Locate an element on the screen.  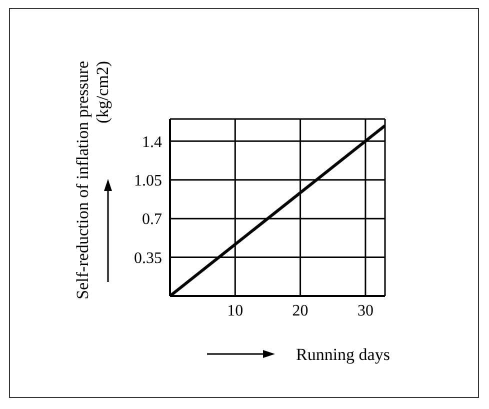
x-axis-title: Running days is located at coordinates (343, 354).